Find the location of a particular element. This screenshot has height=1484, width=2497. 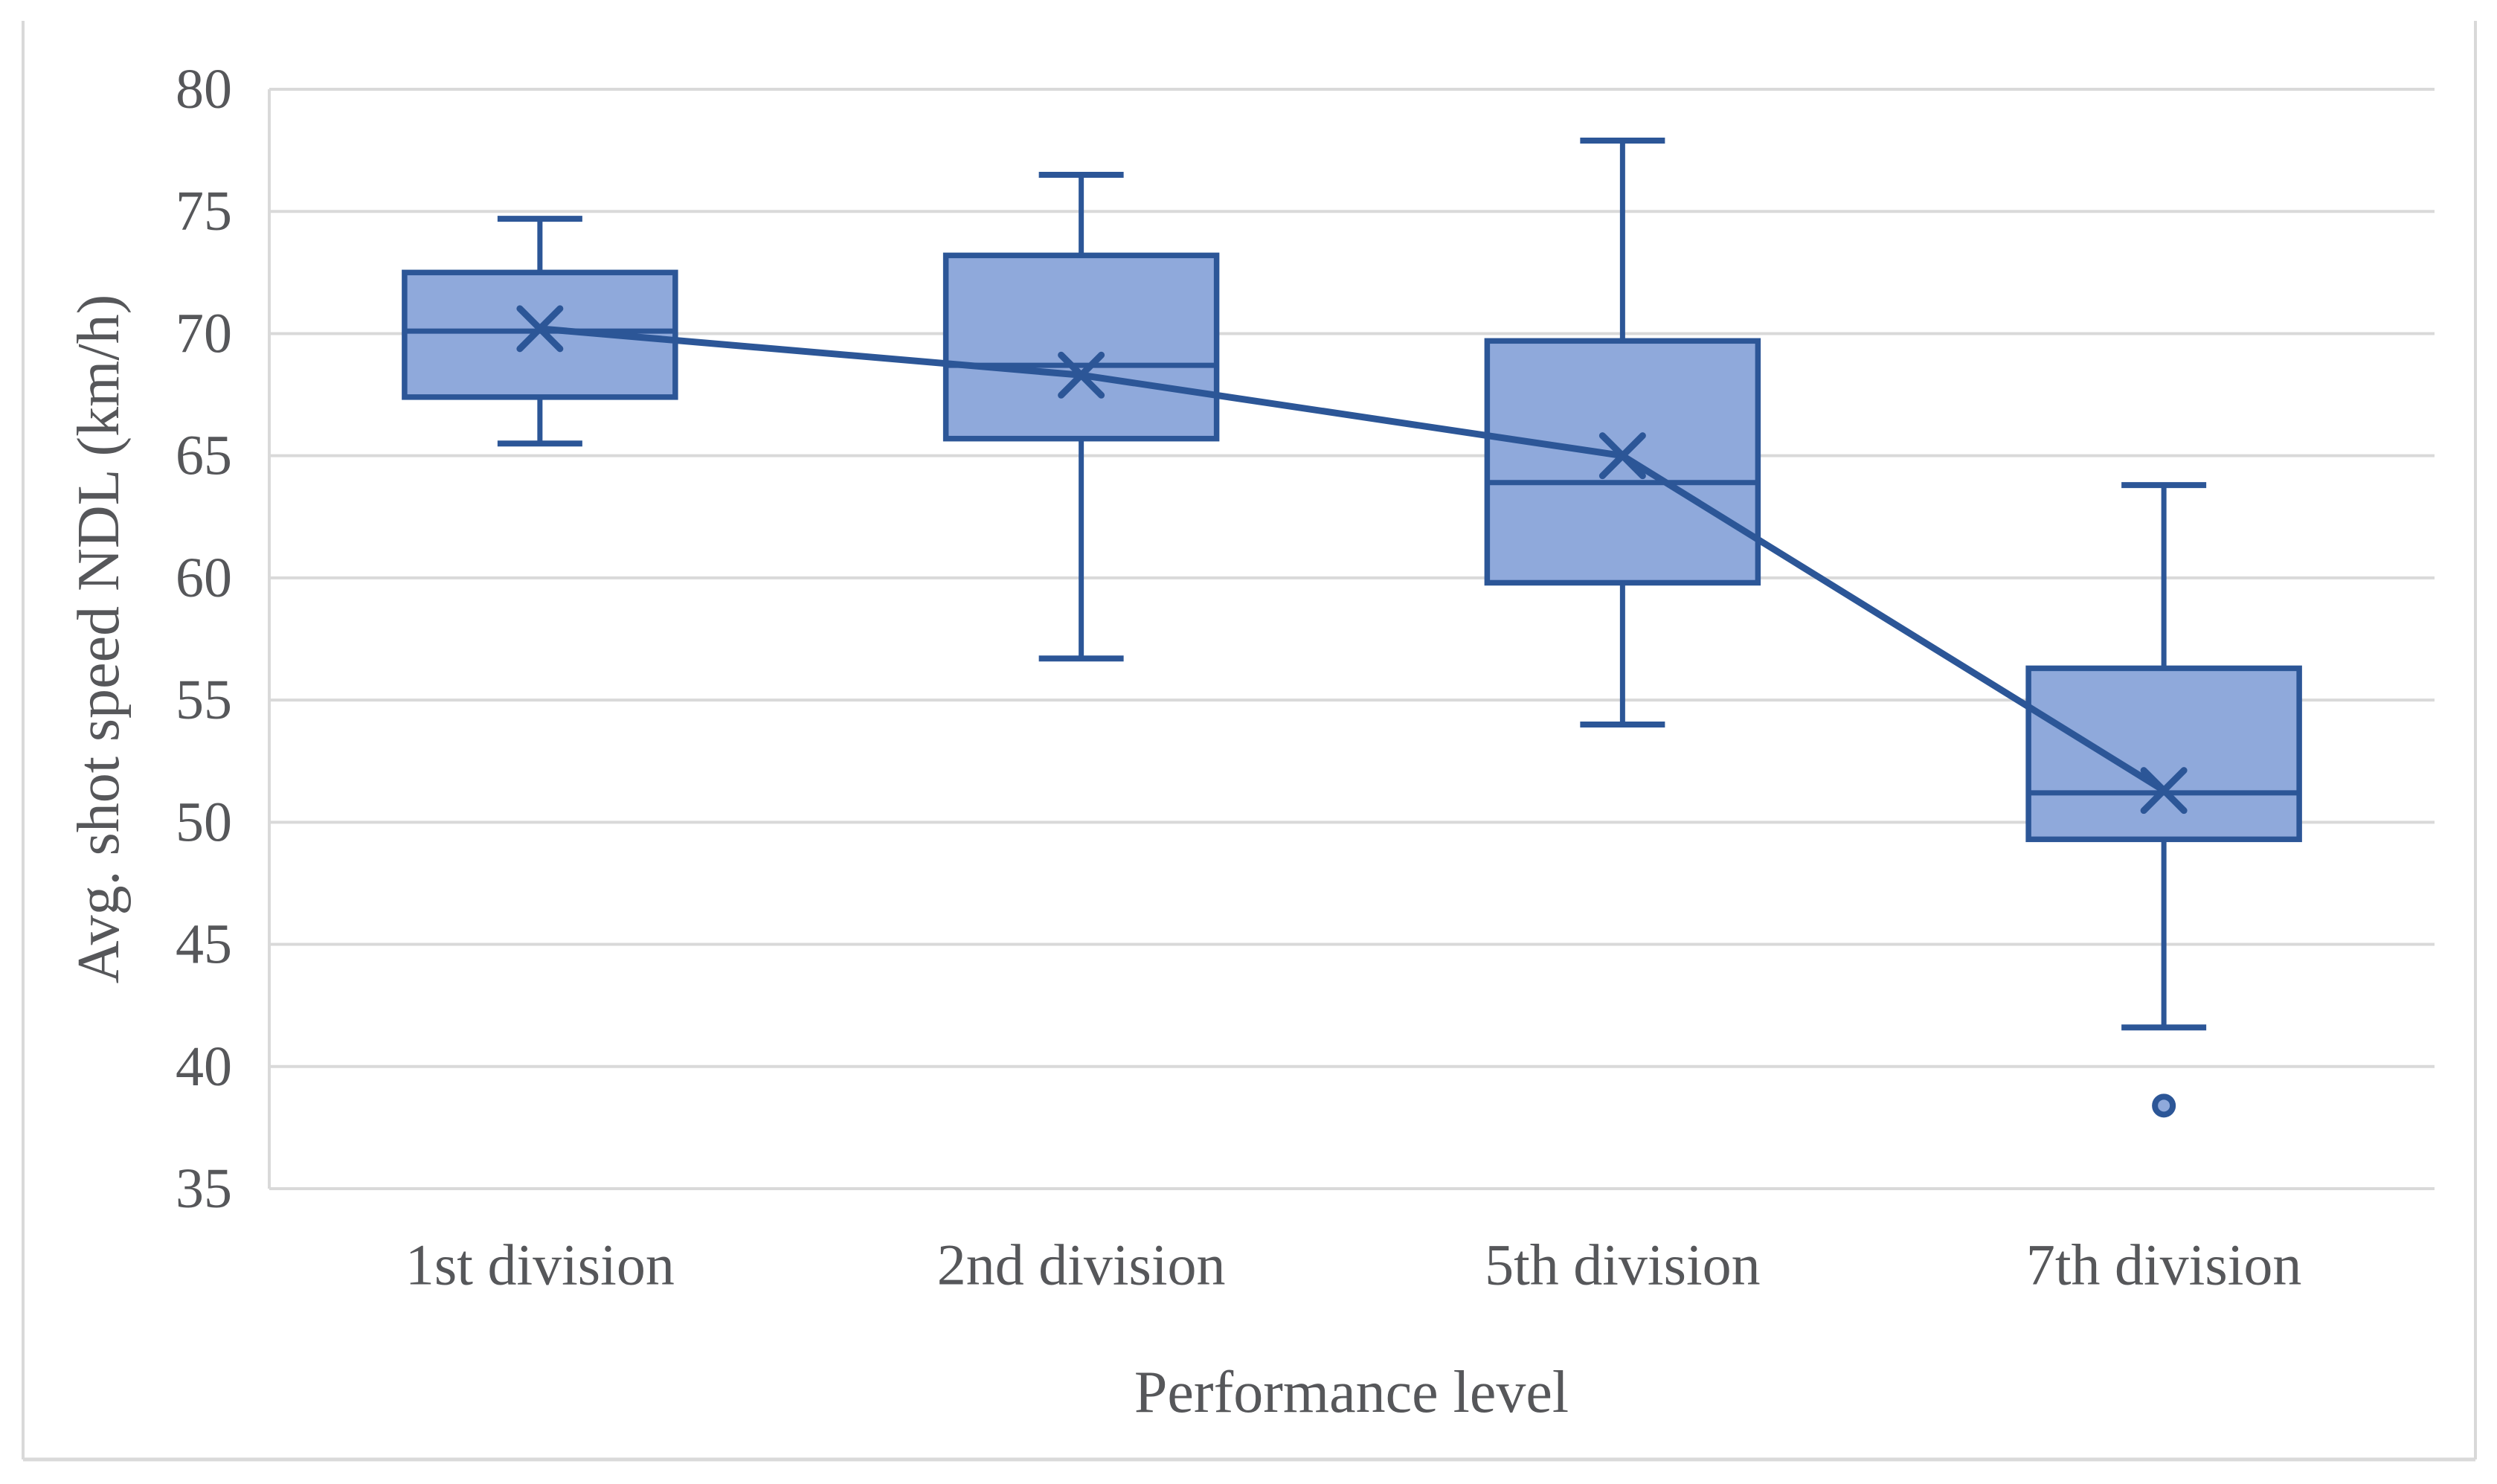

y-tick-label: 75 is located at coordinates (204, 211).